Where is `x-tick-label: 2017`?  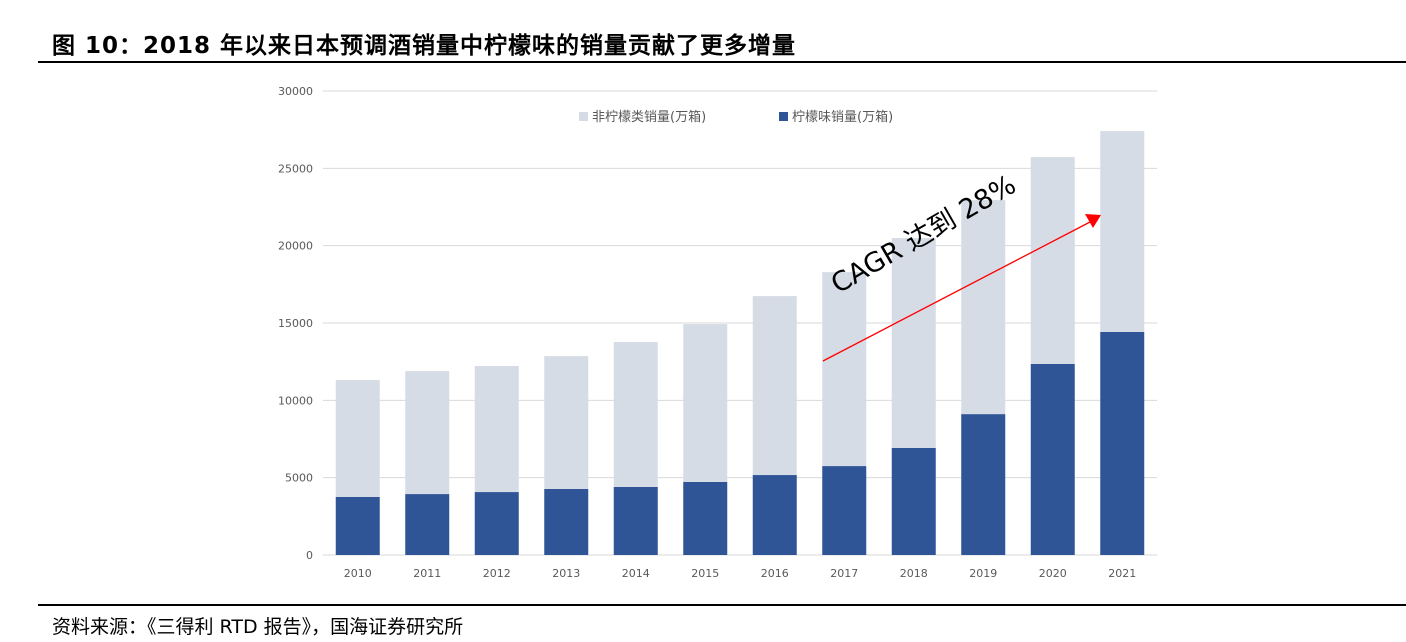
x-tick-label: 2017 is located at coordinates (844, 573).